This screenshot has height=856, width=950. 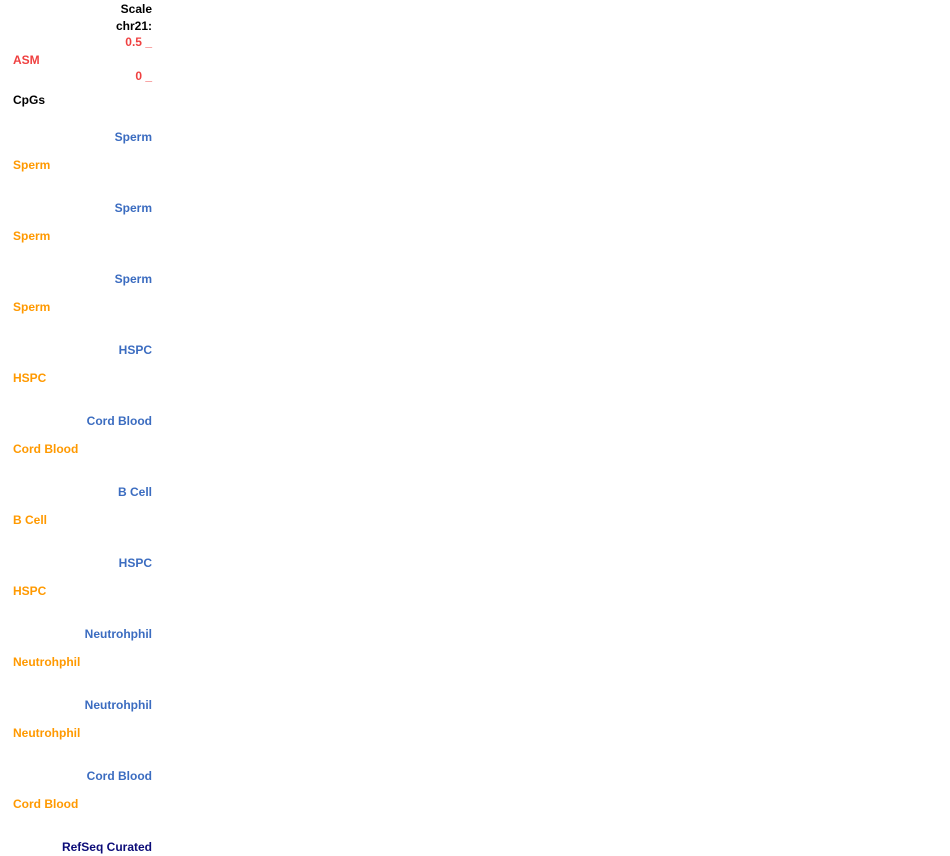 What do you see at coordinates (133, 26) in the screenshot?
I see `chromosome-position-label: chr21:` at bounding box center [133, 26].